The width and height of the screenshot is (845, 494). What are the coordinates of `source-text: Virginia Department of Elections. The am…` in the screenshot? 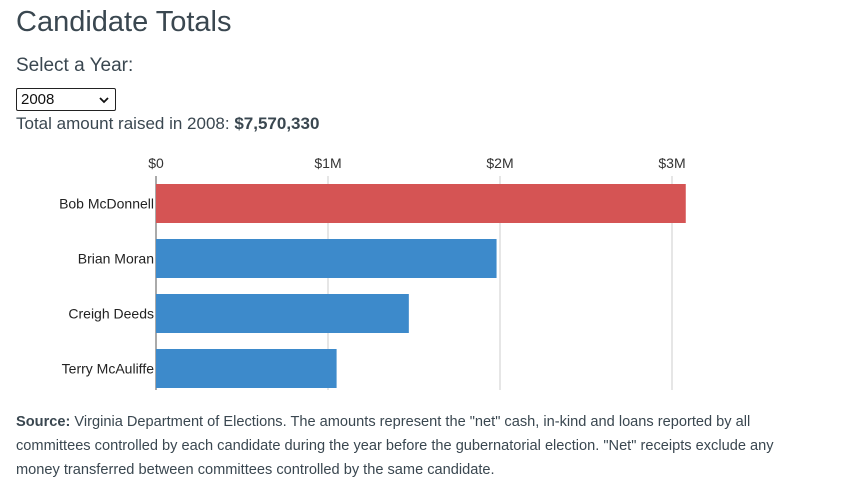 It's located at (395, 446).